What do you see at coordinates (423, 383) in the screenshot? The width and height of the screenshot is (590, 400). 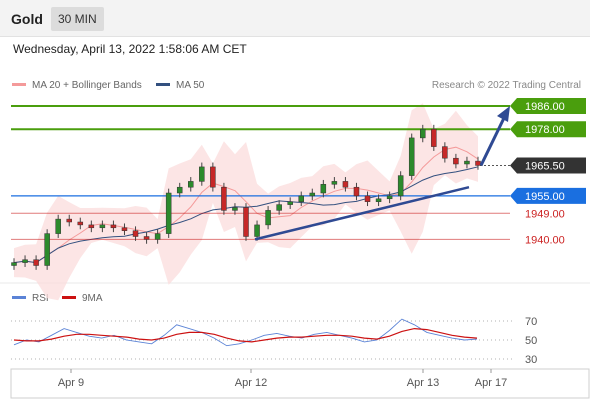 I see `x-tick-label: Apr 13` at bounding box center [423, 383].